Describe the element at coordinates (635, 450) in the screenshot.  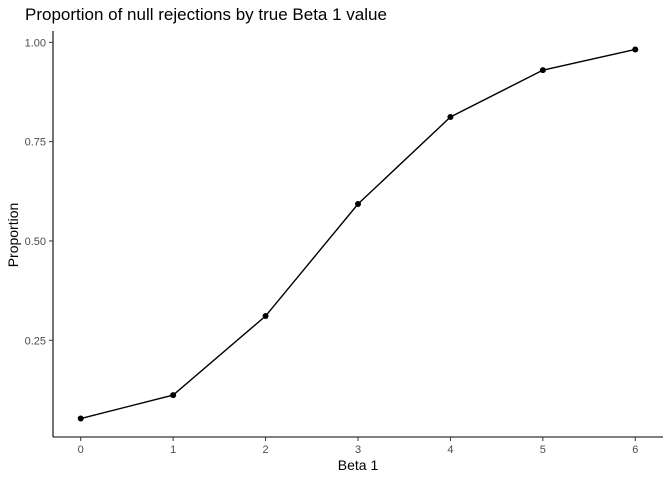
I see `x-tick-label: 6` at that location.